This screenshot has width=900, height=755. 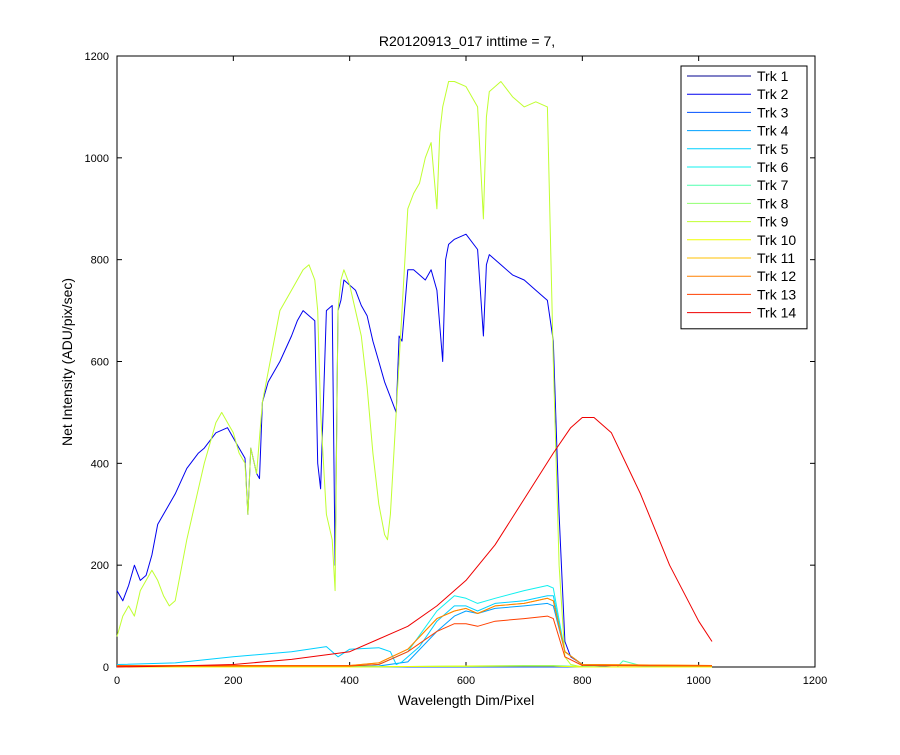 I want to click on y-tick-label: 0, so click(x=106, y=668).